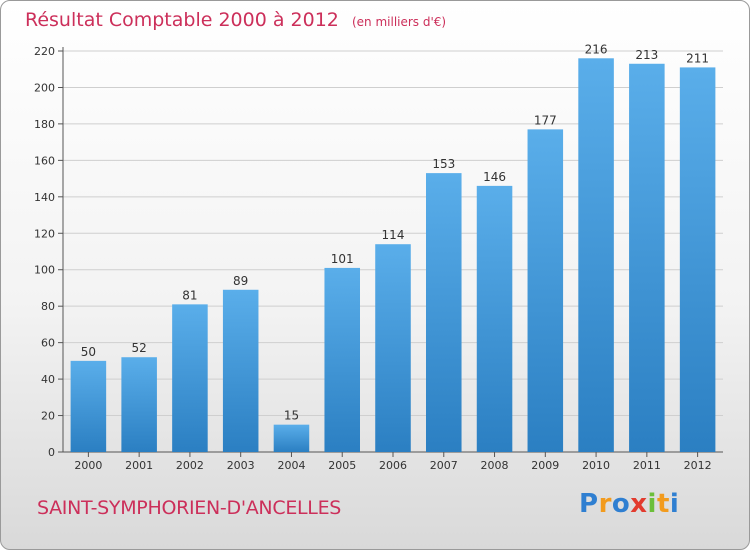 The image size is (750, 550). I want to click on commune-name: SAINT-SYMPHORIEN-D'ANCELLES, so click(189, 508).